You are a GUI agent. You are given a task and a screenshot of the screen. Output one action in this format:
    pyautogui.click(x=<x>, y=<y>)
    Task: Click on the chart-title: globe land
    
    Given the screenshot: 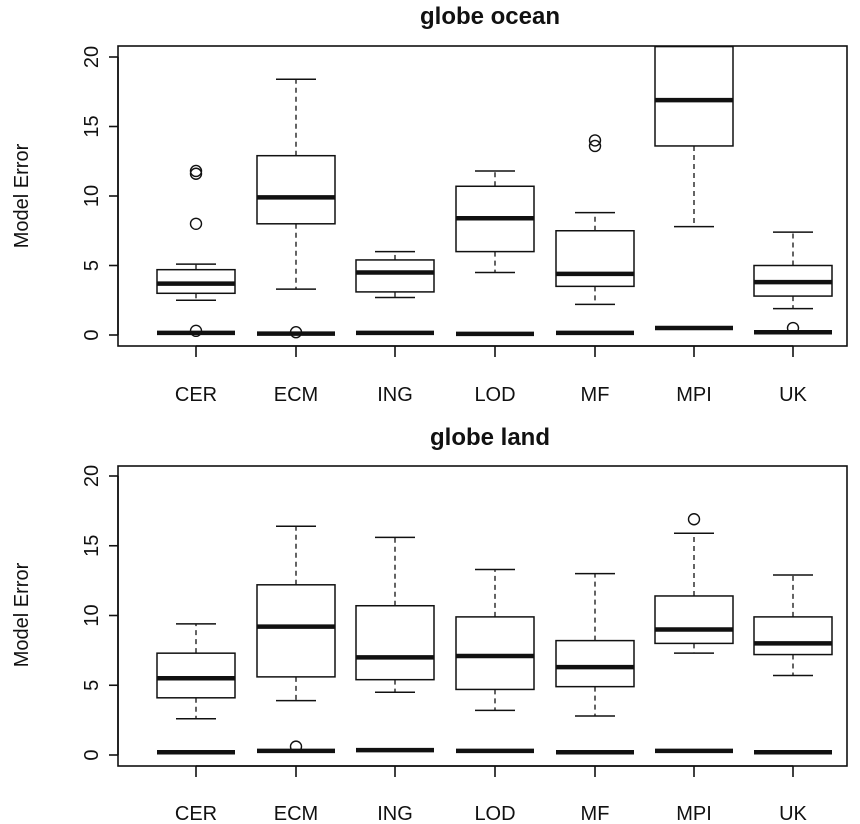 What is the action you would take?
    pyautogui.click(x=490, y=437)
    